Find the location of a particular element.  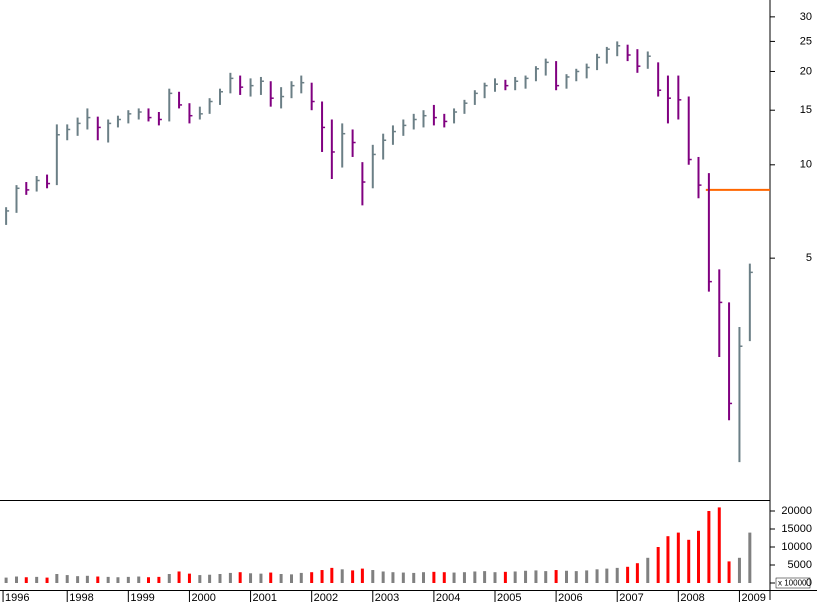

x-tick-label: 2009 is located at coordinates (753, 598).